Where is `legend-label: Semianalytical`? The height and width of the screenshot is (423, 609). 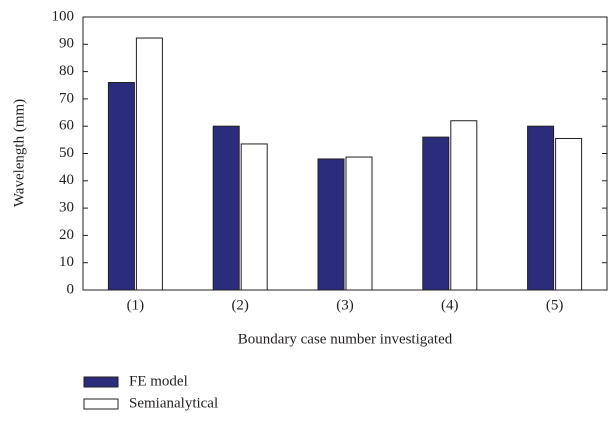
legend-label: Semianalytical is located at coordinates (173, 403).